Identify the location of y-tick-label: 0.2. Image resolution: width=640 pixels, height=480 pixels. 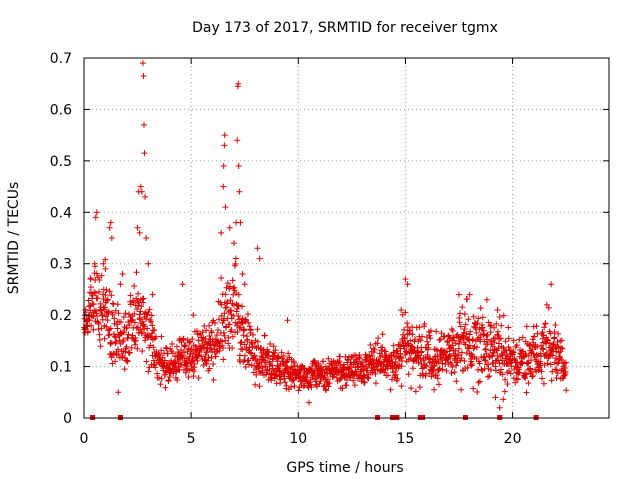
(61, 316).